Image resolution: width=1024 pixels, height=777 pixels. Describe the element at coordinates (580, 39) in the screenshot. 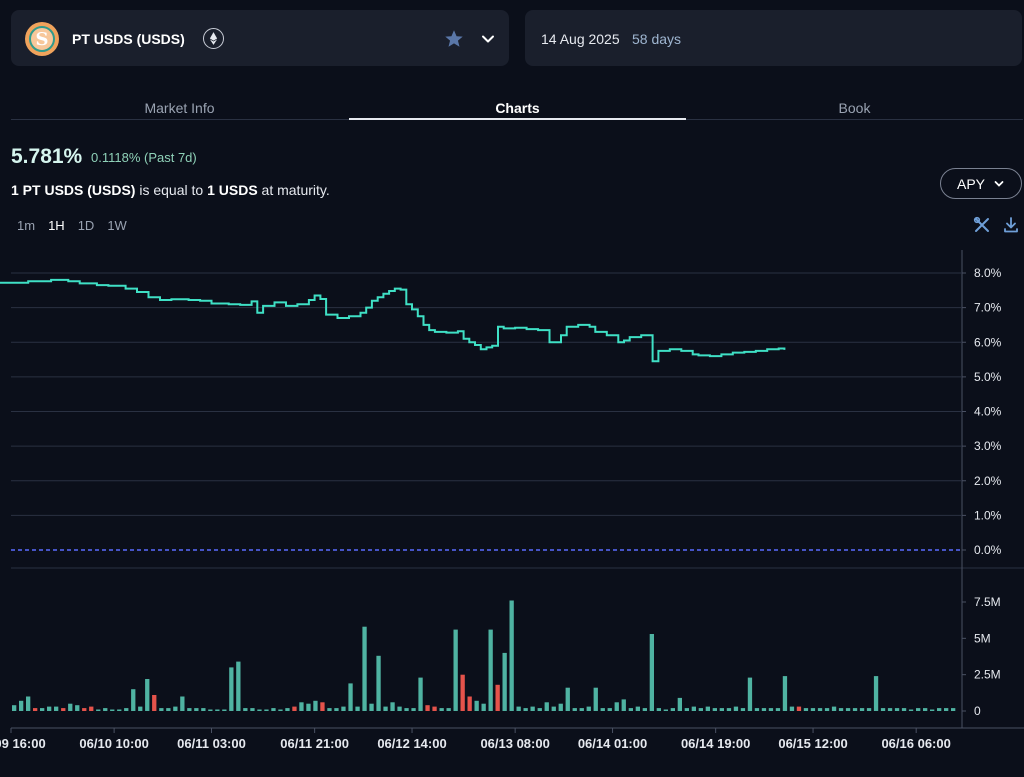

I see `maturity-date: 14 Aug 2025` at that location.